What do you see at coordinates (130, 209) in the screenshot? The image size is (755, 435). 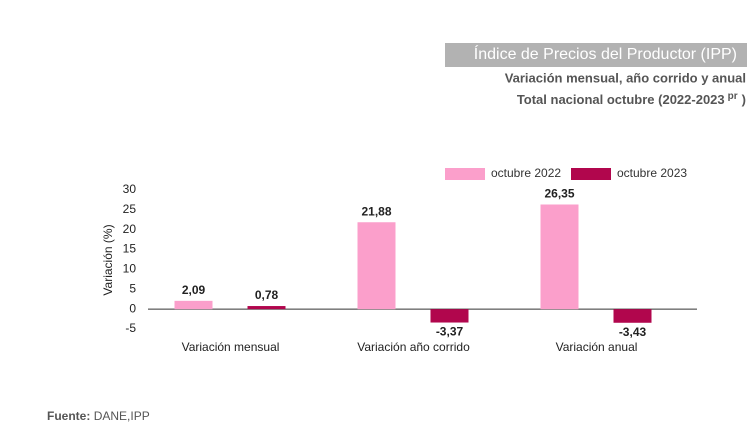 I see `y-tick-label: 25` at bounding box center [130, 209].